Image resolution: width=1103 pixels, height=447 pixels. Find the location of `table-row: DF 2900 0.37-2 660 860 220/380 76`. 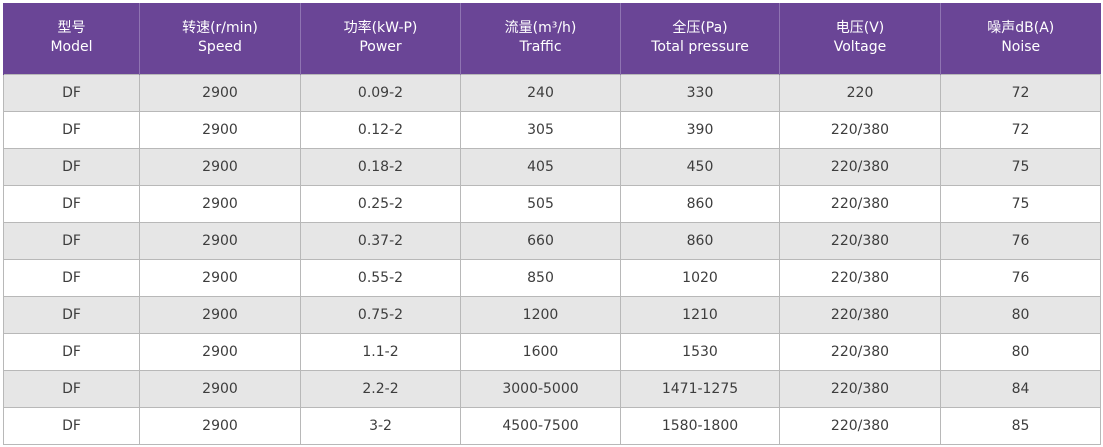

table-row: DF 2900 0.37-2 660 860 220/380 76 is located at coordinates (552, 240).